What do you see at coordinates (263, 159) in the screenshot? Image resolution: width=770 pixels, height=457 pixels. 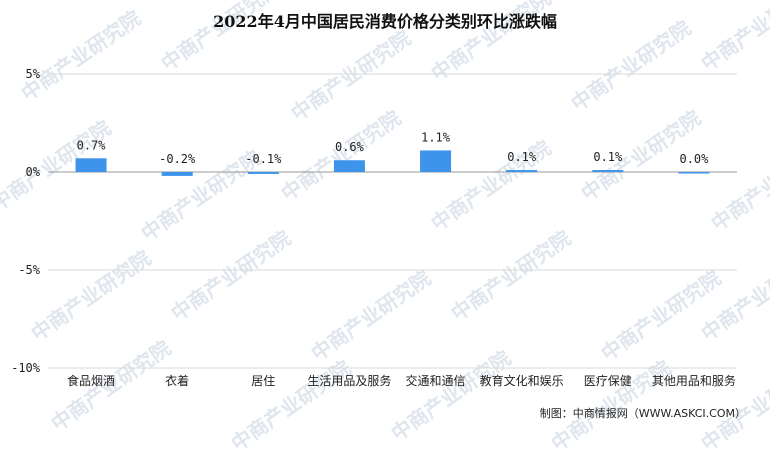 I see `data-label: -0.1%` at bounding box center [263, 159].